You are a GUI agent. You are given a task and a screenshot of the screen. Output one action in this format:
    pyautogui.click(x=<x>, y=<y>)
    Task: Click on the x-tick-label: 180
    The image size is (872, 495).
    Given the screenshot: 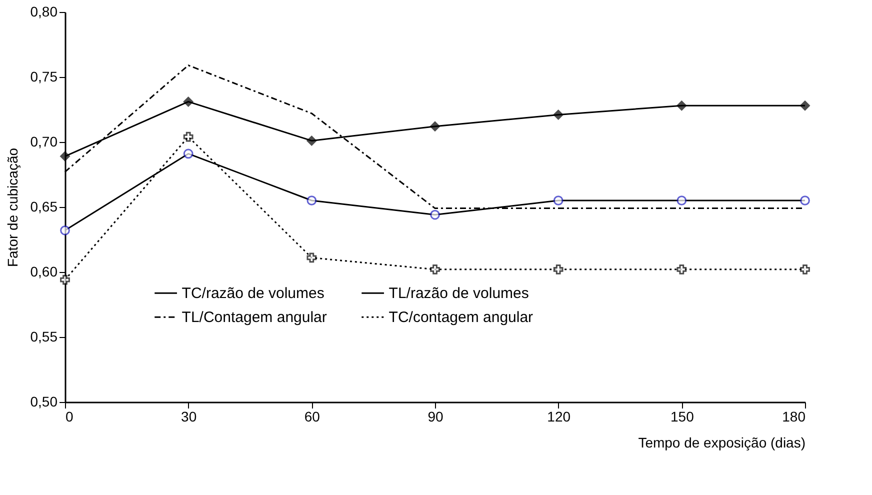 What is the action you would take?
    pyautogui.click(x=794, y=416)
    